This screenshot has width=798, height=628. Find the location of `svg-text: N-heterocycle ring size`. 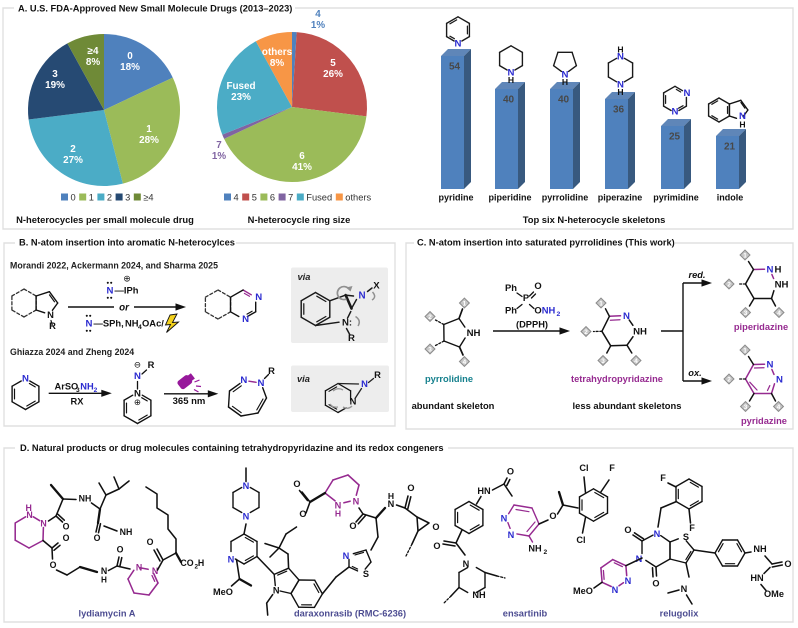

svg-text: N-heterocycle ring size is located at coordinates (299, 219).